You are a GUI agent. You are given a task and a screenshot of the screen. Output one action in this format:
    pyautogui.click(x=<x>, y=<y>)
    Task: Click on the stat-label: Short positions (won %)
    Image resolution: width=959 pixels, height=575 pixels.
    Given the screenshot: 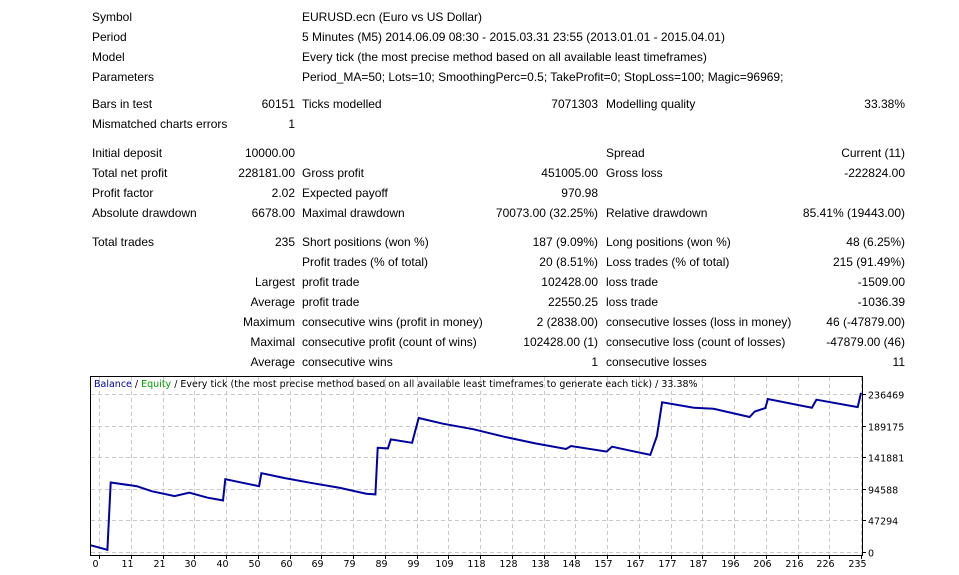 What is the action you would take?
    pyautogui.click(x=365, y=242)
    